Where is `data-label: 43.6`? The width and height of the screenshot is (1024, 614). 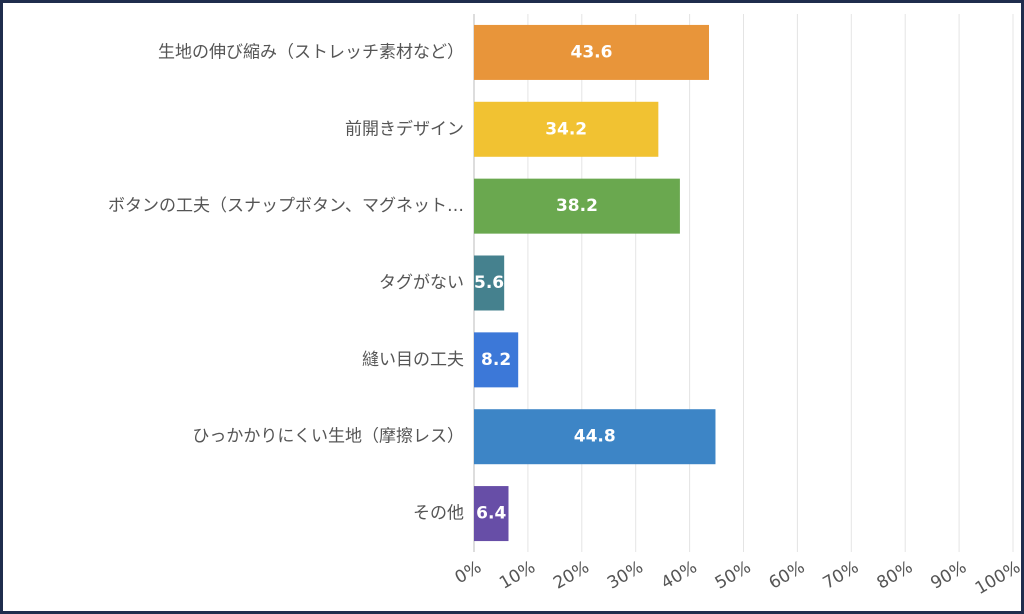 data-label: 43.6 is located at coordinates (592, 52).